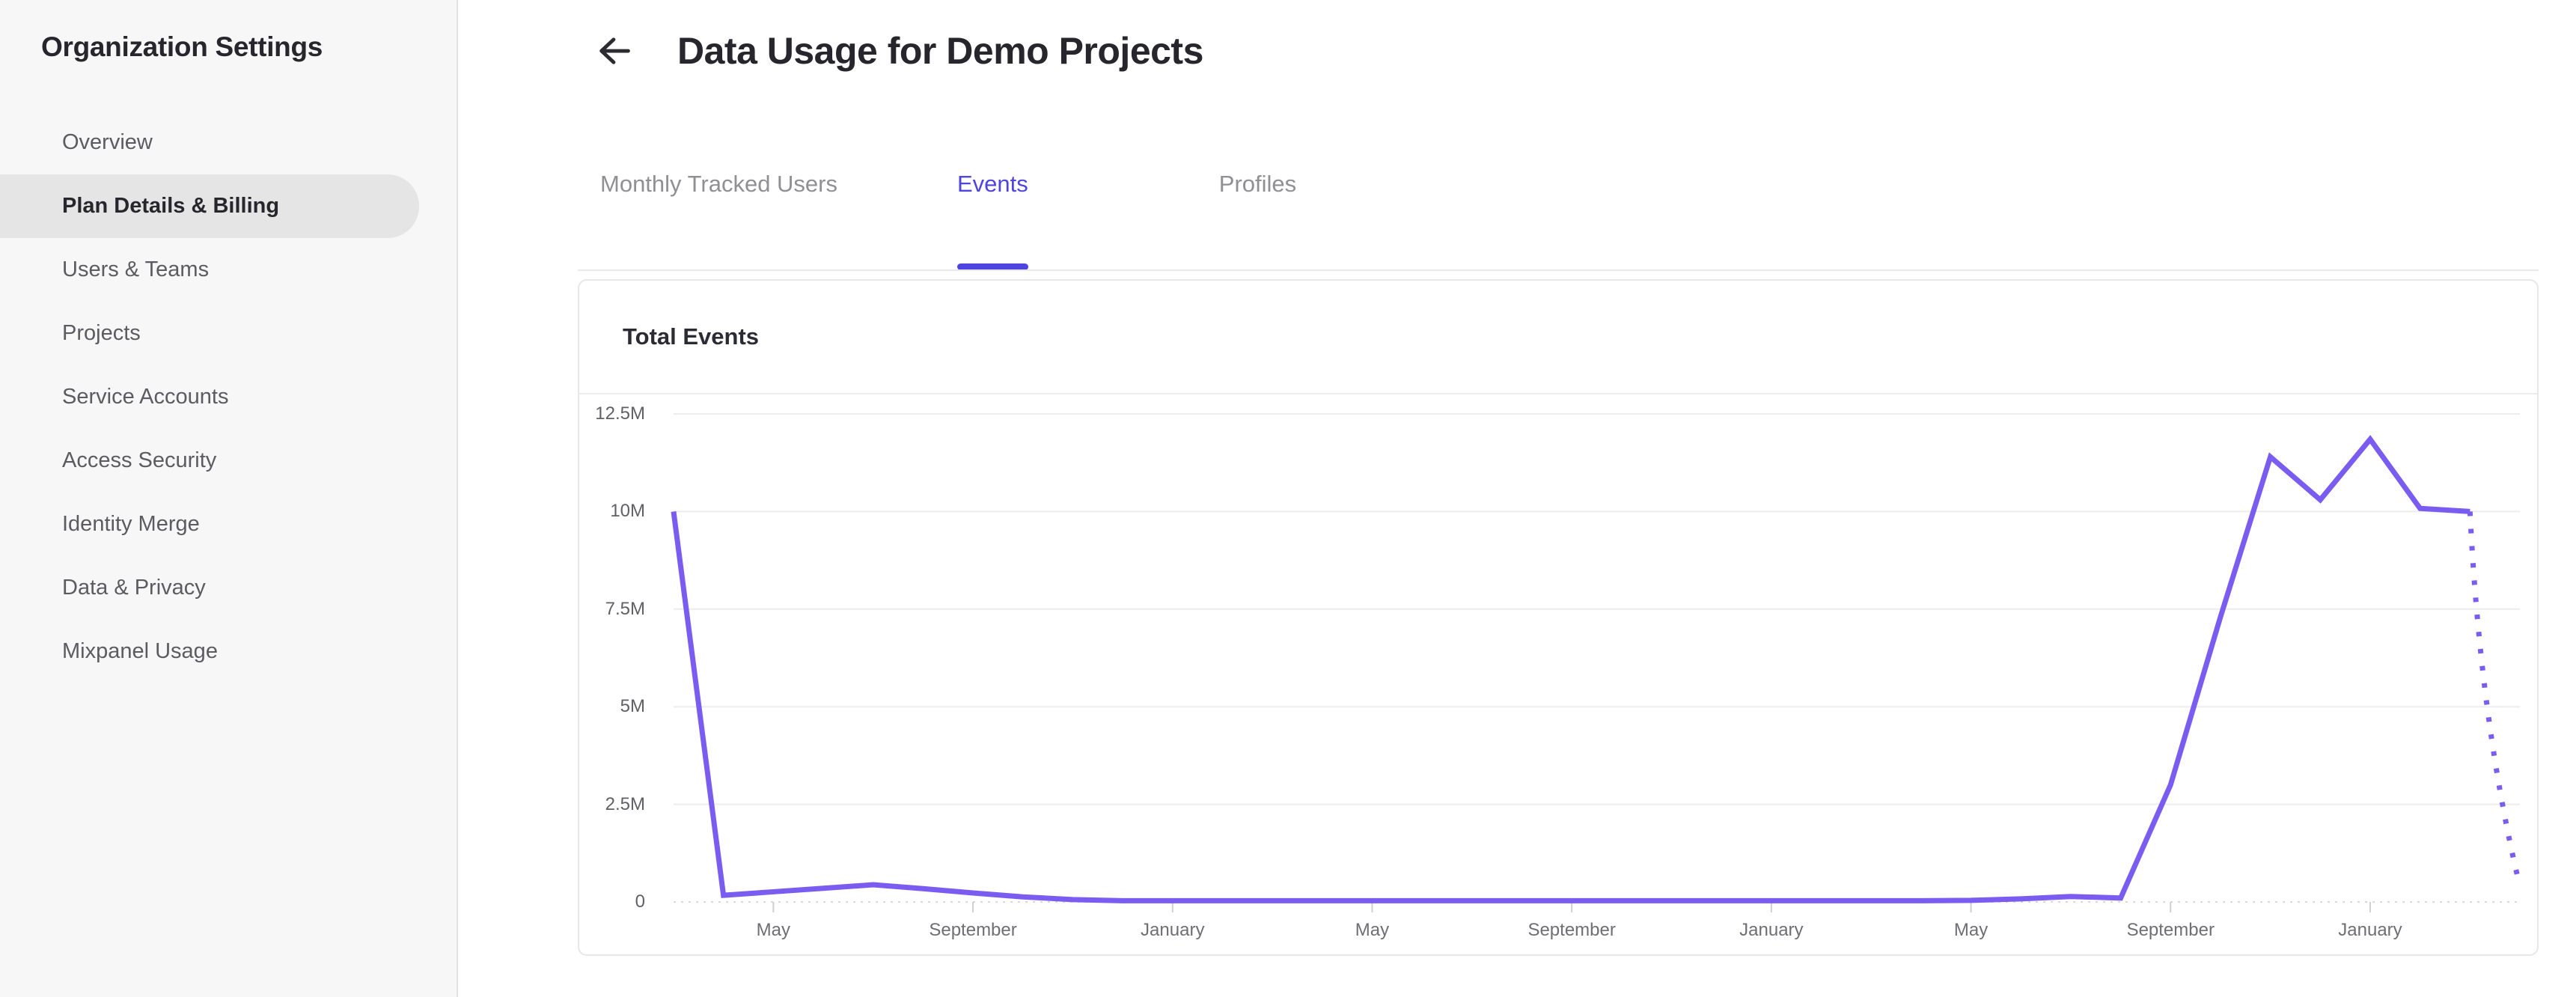 This screenshot has height=997, width=2576. I want to click on tab-label: Events, so click(992, 184).